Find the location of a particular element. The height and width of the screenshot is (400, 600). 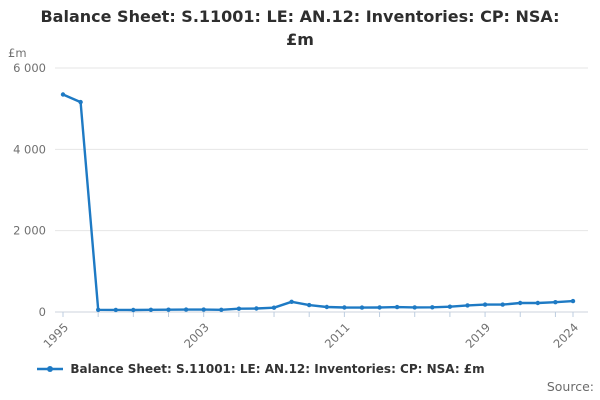

x-tick-label: 2019 is located at coordinates (478, 335).